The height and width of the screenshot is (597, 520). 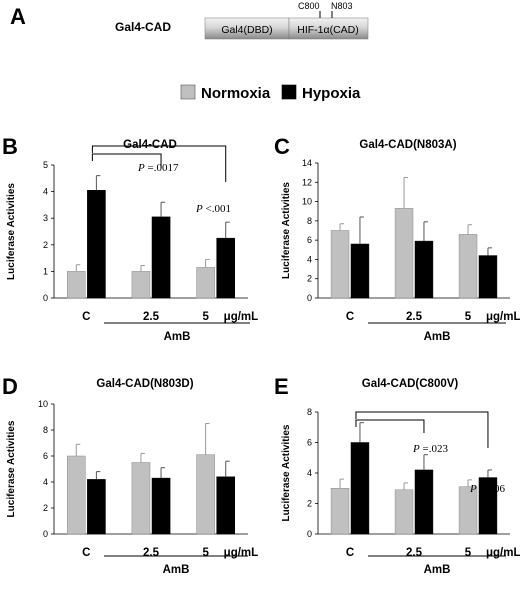 What do you see at coordinates (45, 165) in the screenshot?
I see `y-tick-label: 5` at bounding box center [45, 165].